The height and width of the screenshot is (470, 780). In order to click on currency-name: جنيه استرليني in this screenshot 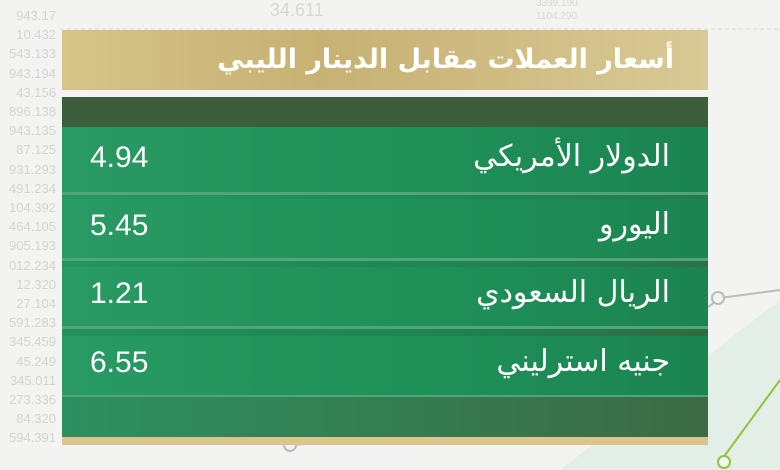, I will do `click(583, 361)`.